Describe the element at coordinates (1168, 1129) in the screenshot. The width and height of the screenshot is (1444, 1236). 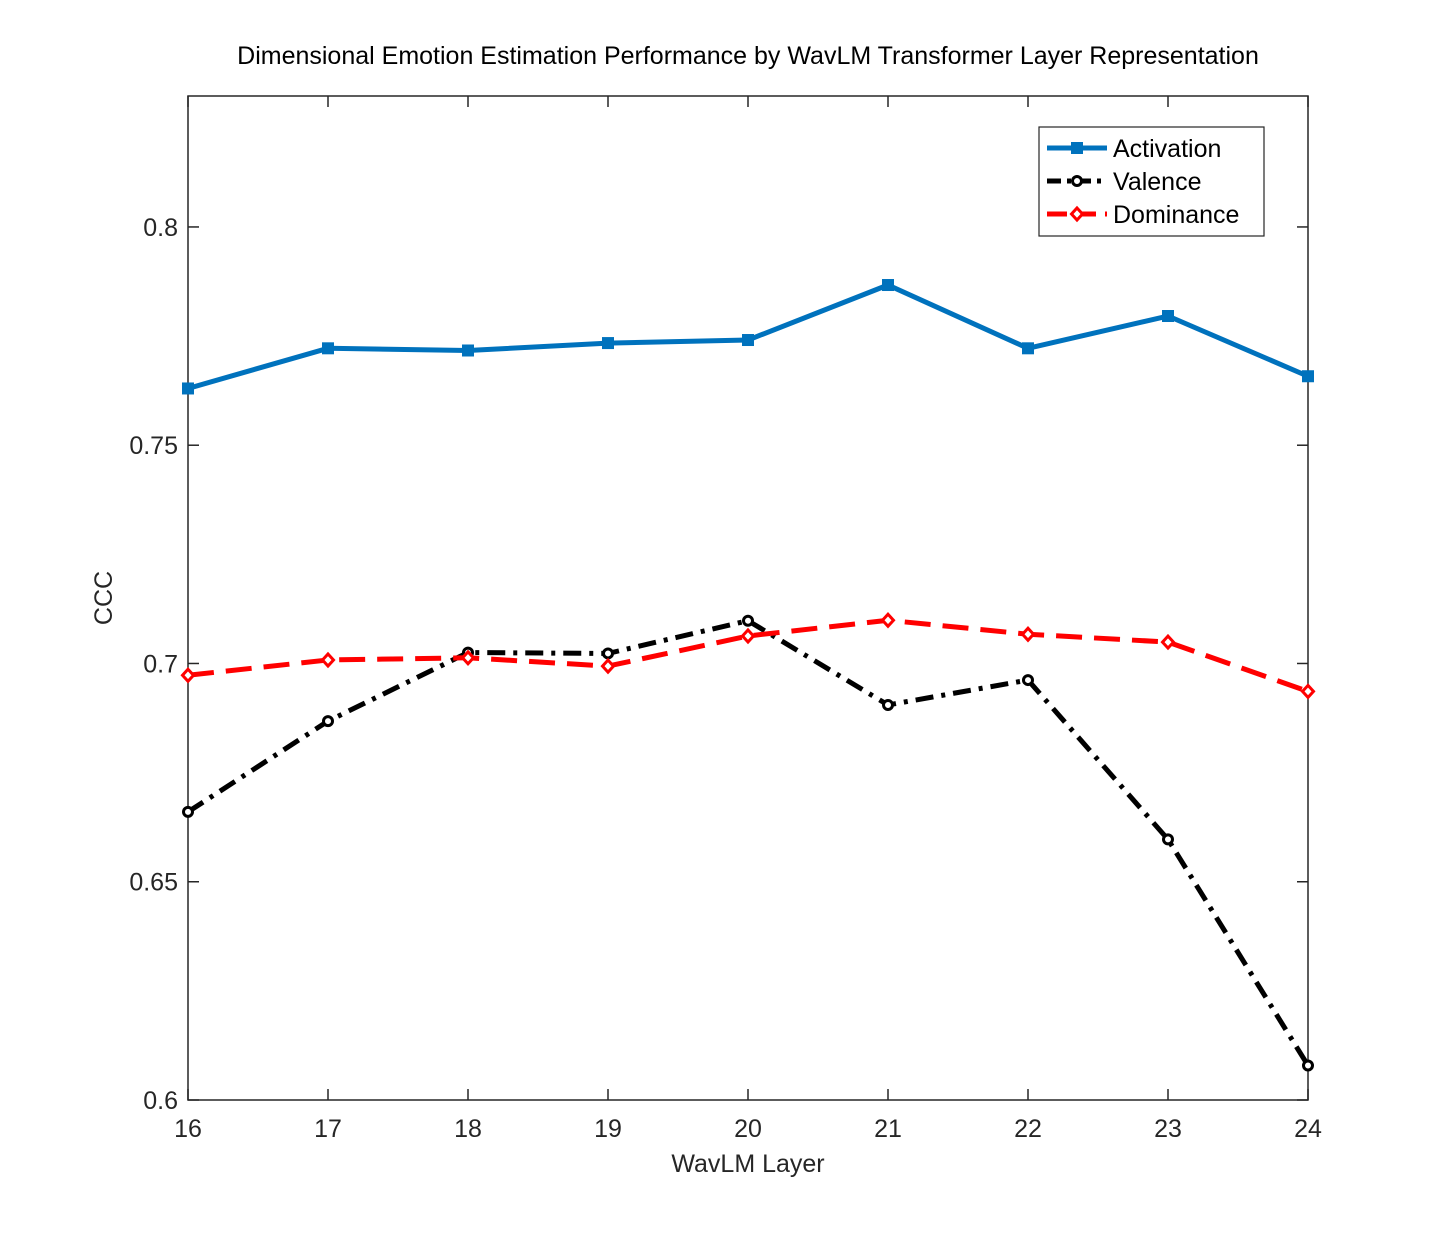
I see `x-tick-label: 23` at that location.